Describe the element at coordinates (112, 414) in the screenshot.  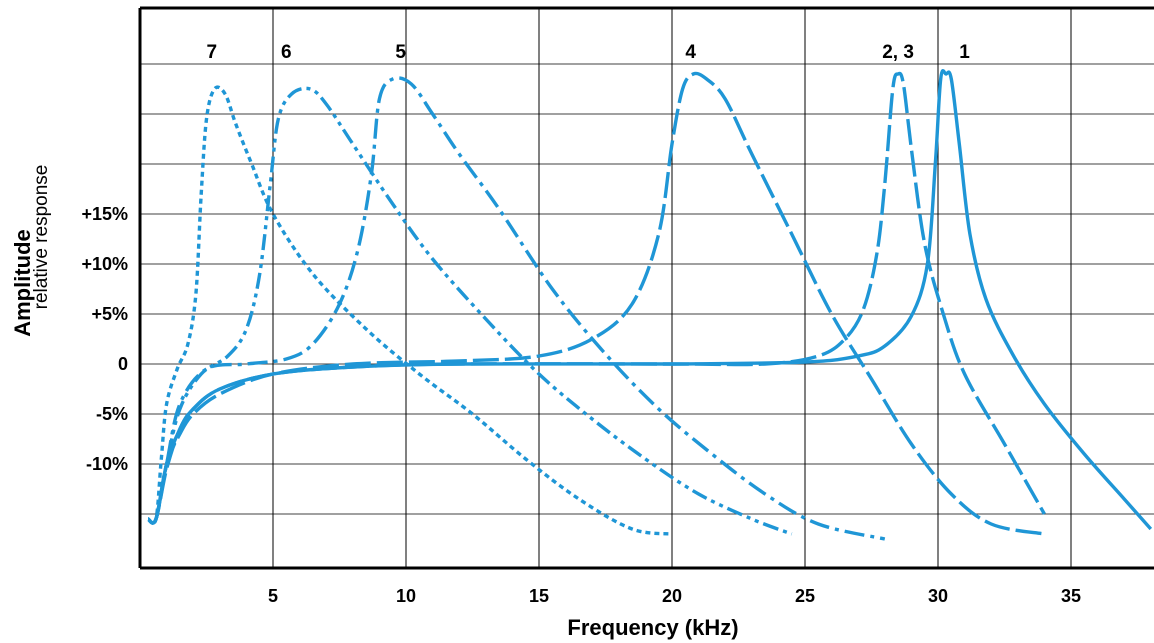
I see `y-tick-label: -5%` at that location.